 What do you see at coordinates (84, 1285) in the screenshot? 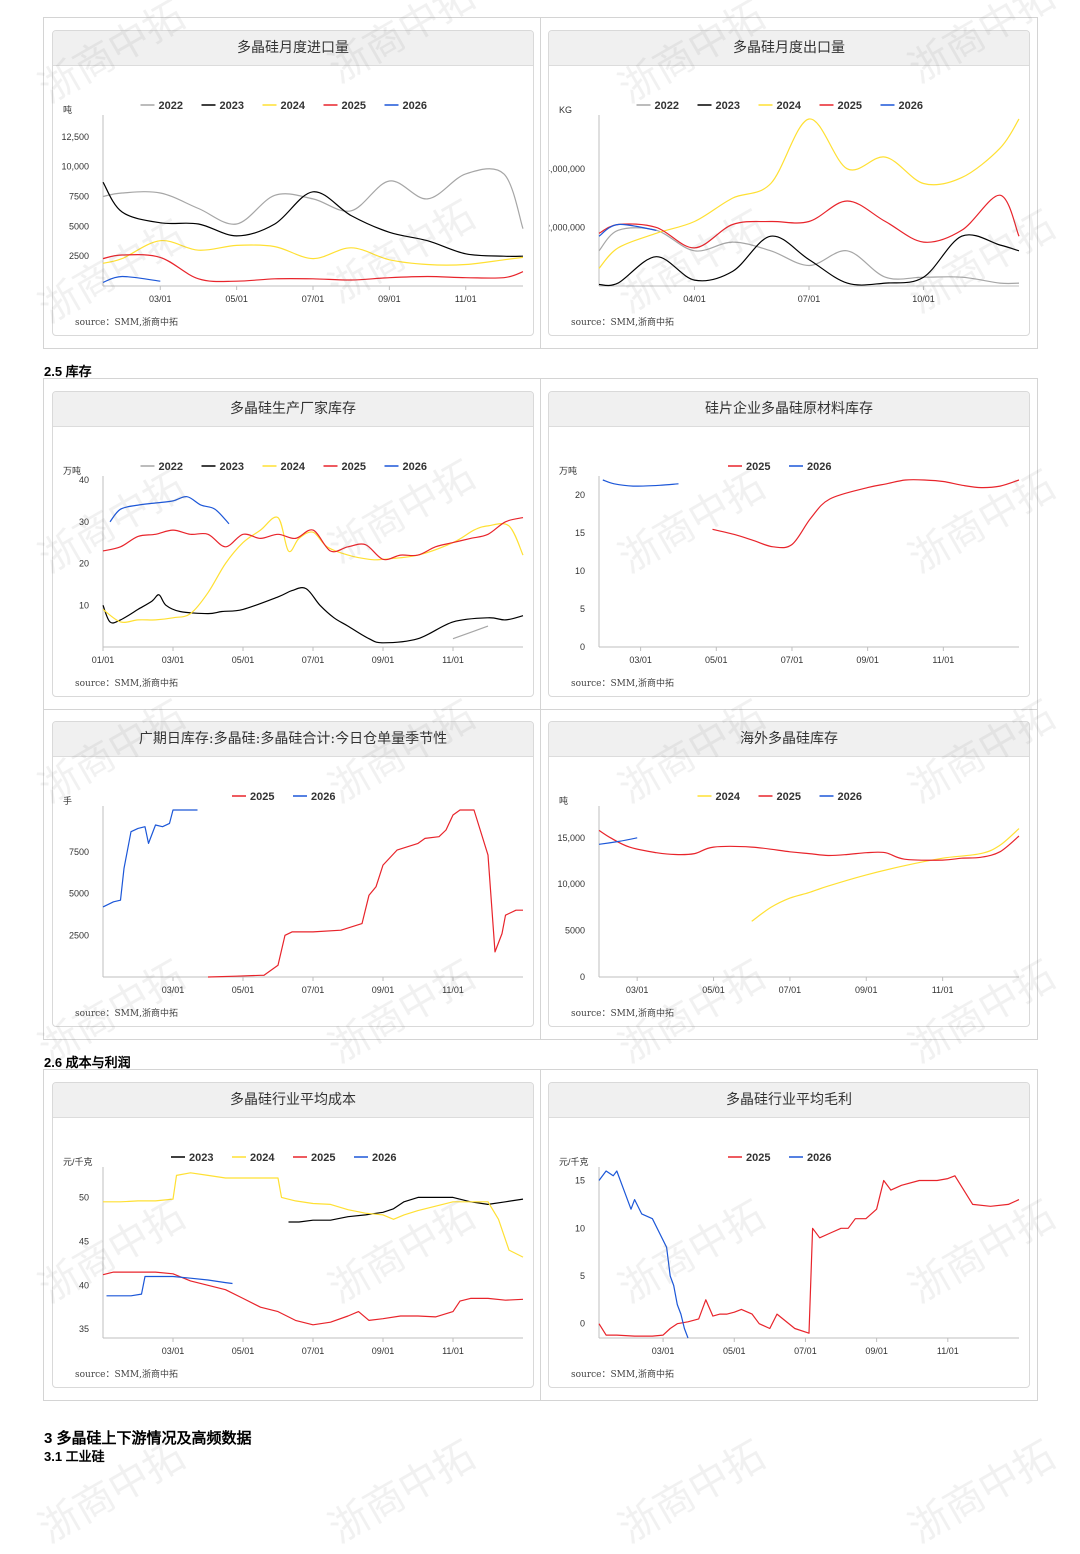
I see `y-tick-label: 40` at bounding box center [84, 1285].